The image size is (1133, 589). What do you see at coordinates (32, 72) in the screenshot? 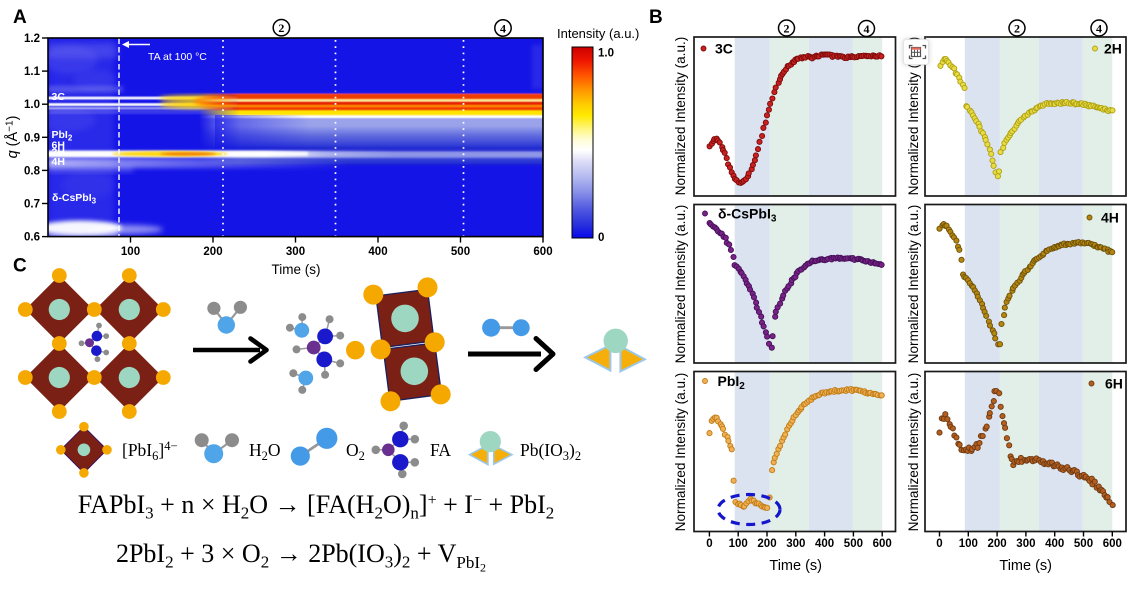
I see `svg-text: 1.1` at bounding box center [32, 72].